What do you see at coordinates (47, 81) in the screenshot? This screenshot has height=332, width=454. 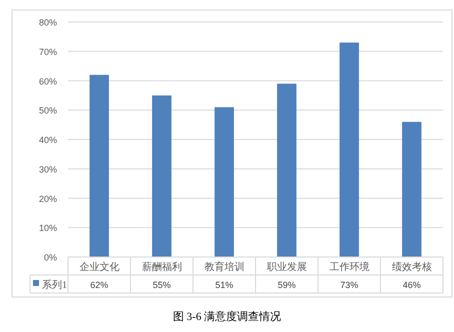 I see `y-tick-label: 60%` at bounding box center [47, 81].